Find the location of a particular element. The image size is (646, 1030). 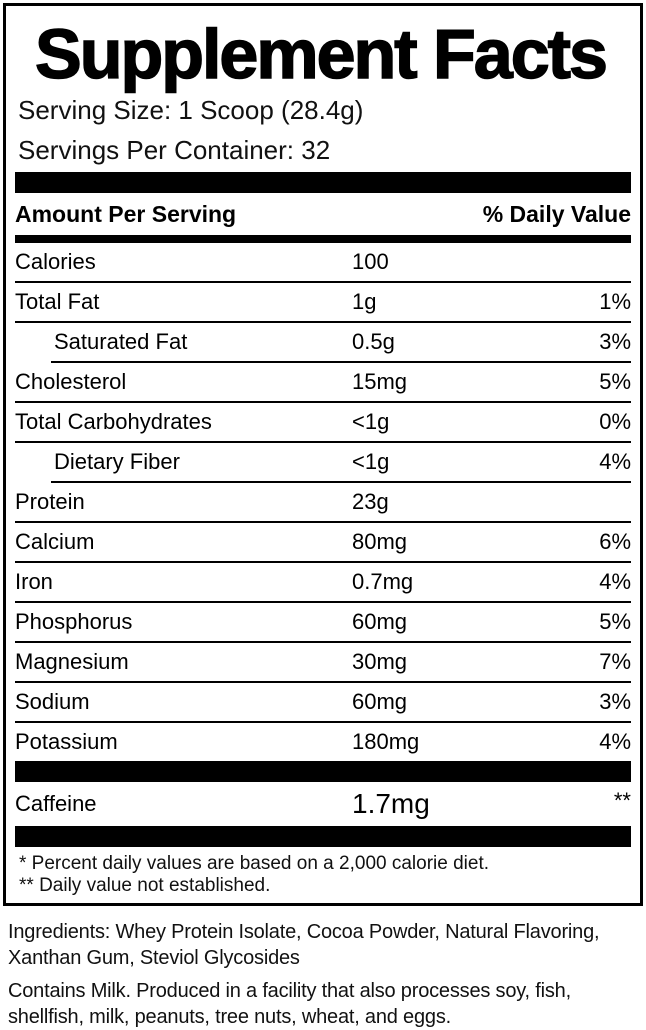

serving-size: Serving Size: 1 Scoop (28.4g) is located at coordinates (191, 110).